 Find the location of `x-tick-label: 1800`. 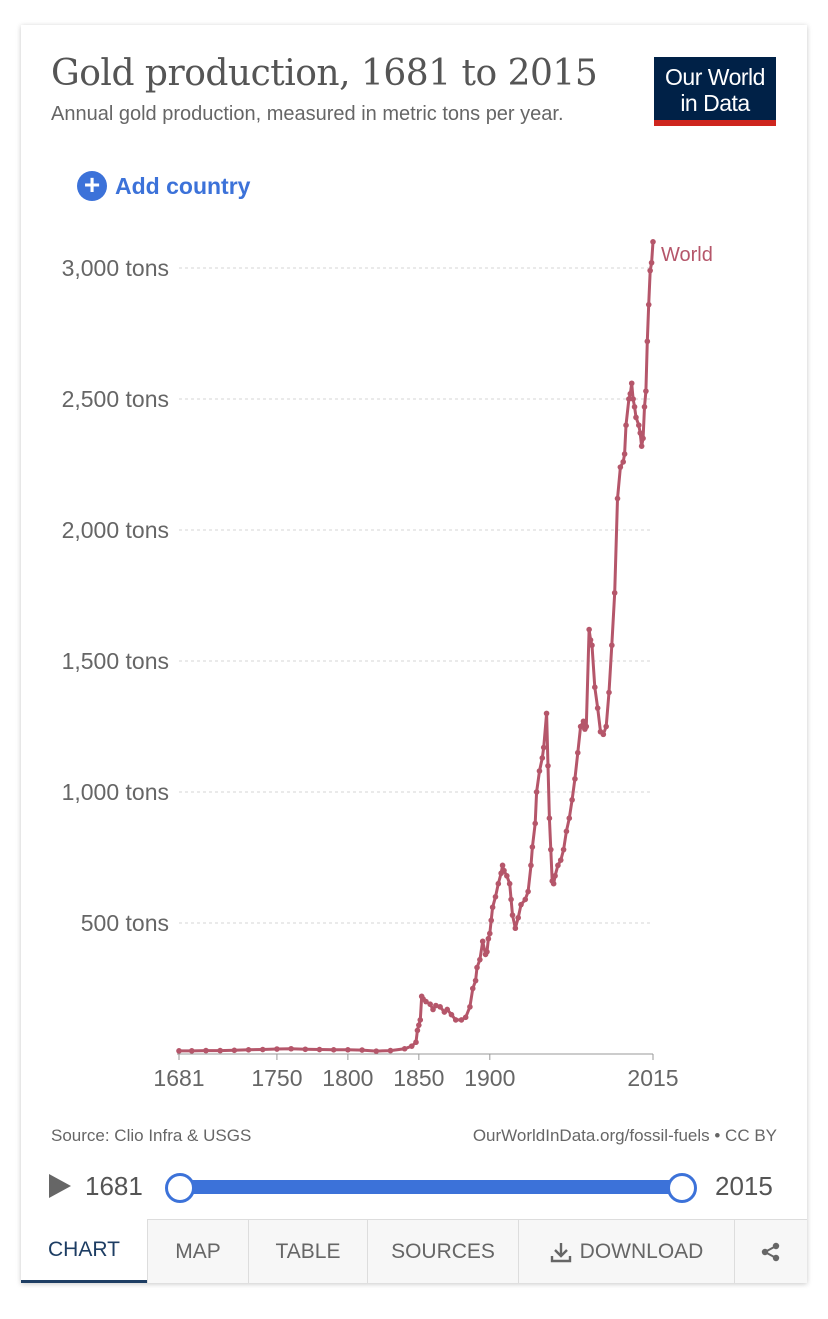

x-tick-label: 1800 is located at coordinates (347, 1078).